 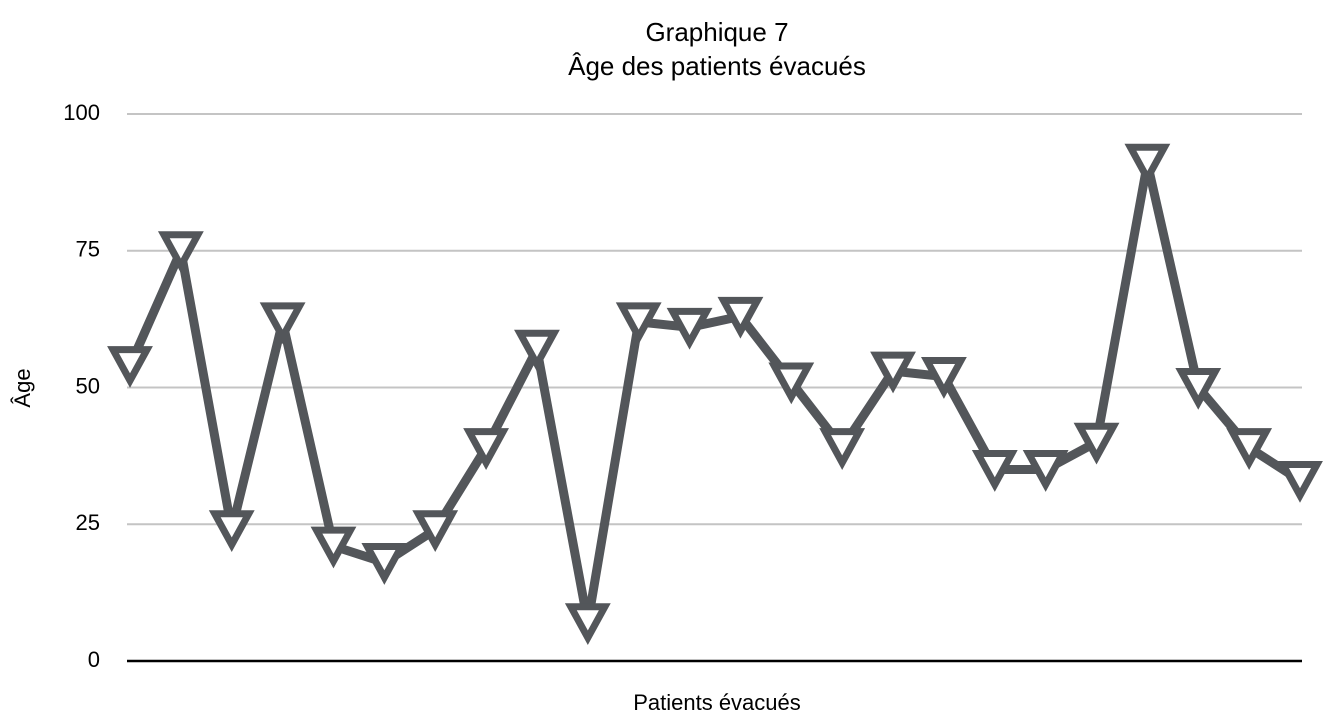 What do you see at coordinates (88, 522) in the screenshot?
I see `y-tick-label: 25` at bounding box center [88, 522].